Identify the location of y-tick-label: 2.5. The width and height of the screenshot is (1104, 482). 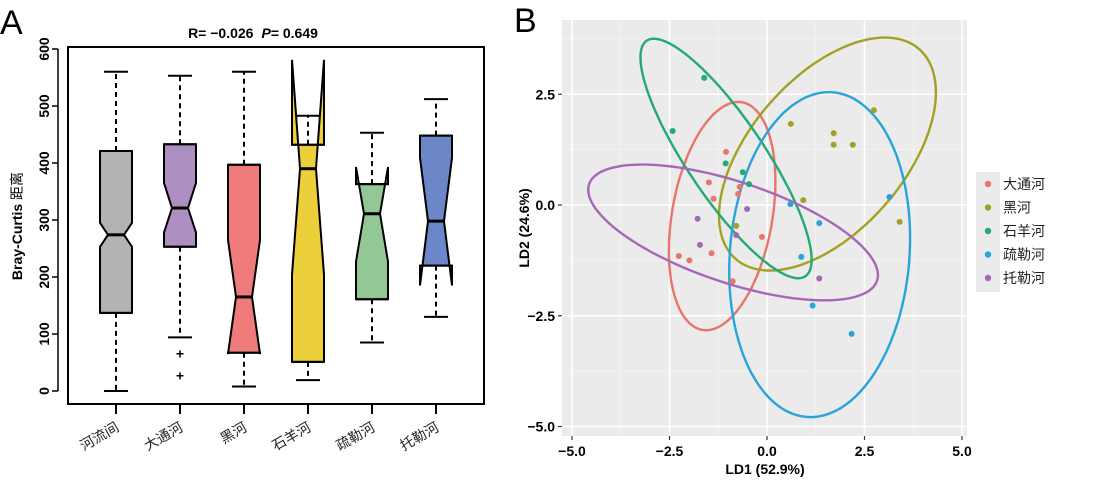
(546, 94).